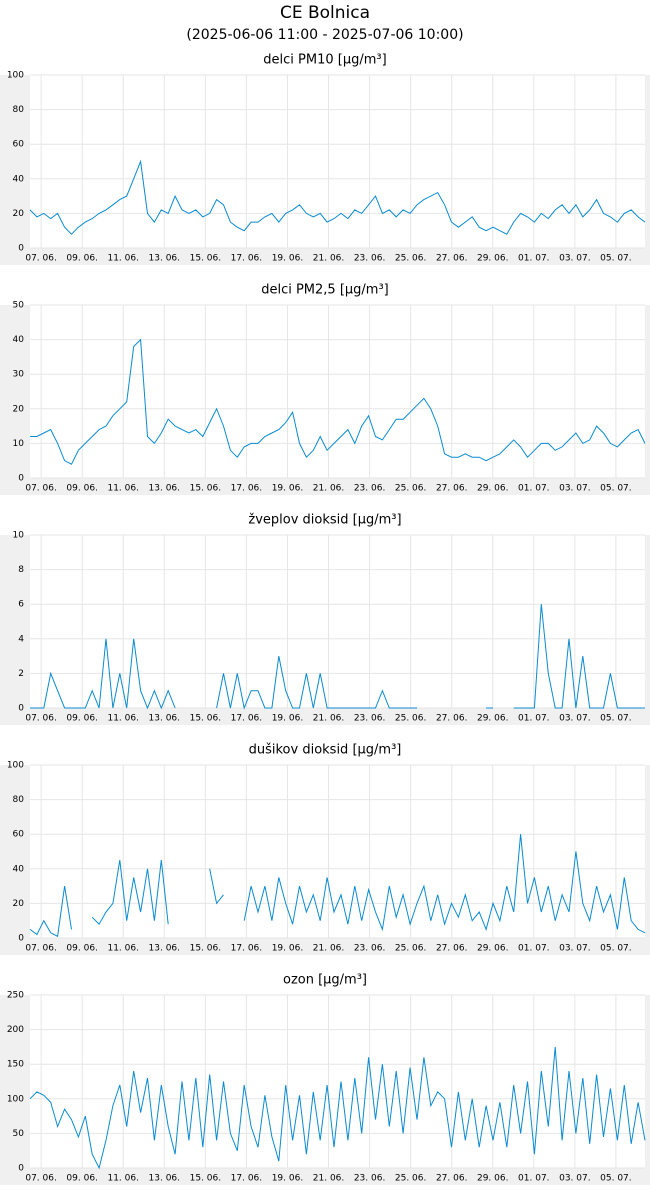  Describe the element at coordinates (15, 1065) in the screenshot. I see `y-tick-label: 150` at that location.